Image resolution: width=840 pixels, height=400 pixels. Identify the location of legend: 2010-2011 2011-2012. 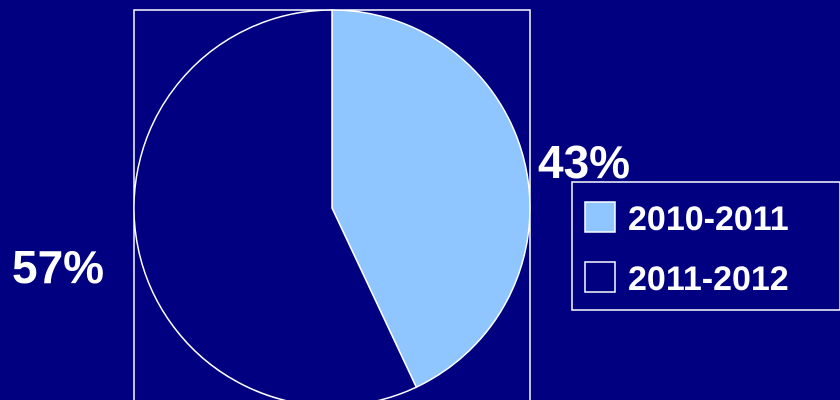
(705, 246).